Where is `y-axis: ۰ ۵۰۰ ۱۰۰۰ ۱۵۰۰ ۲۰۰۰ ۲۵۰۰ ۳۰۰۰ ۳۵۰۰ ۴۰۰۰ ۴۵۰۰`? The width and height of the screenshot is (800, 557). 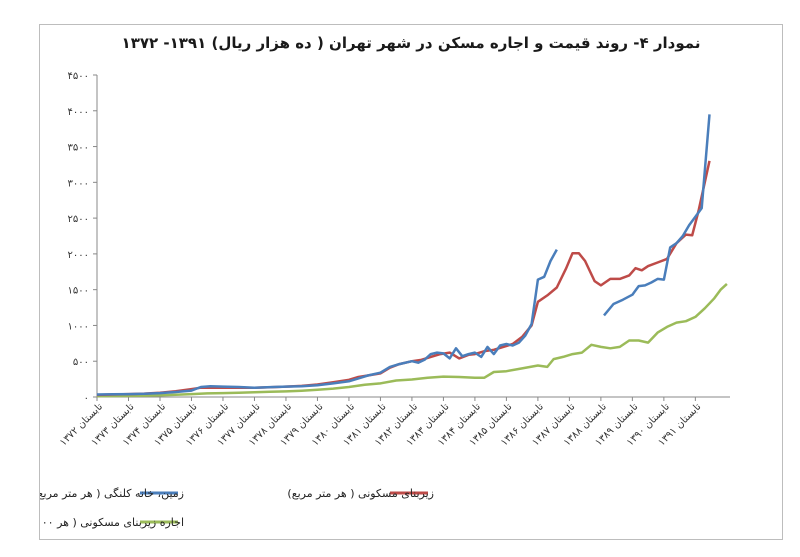
y-axis: ۰ ۵۰۰ ۱۰۰۰ ۱۵۰۰ ۲۰۰۰ ۲۵۰۰ ۳۰۰۰ ۳۵۰۰ ۴۰۰۰ ۴۵۰۰ is located at coordinates (83, 237).